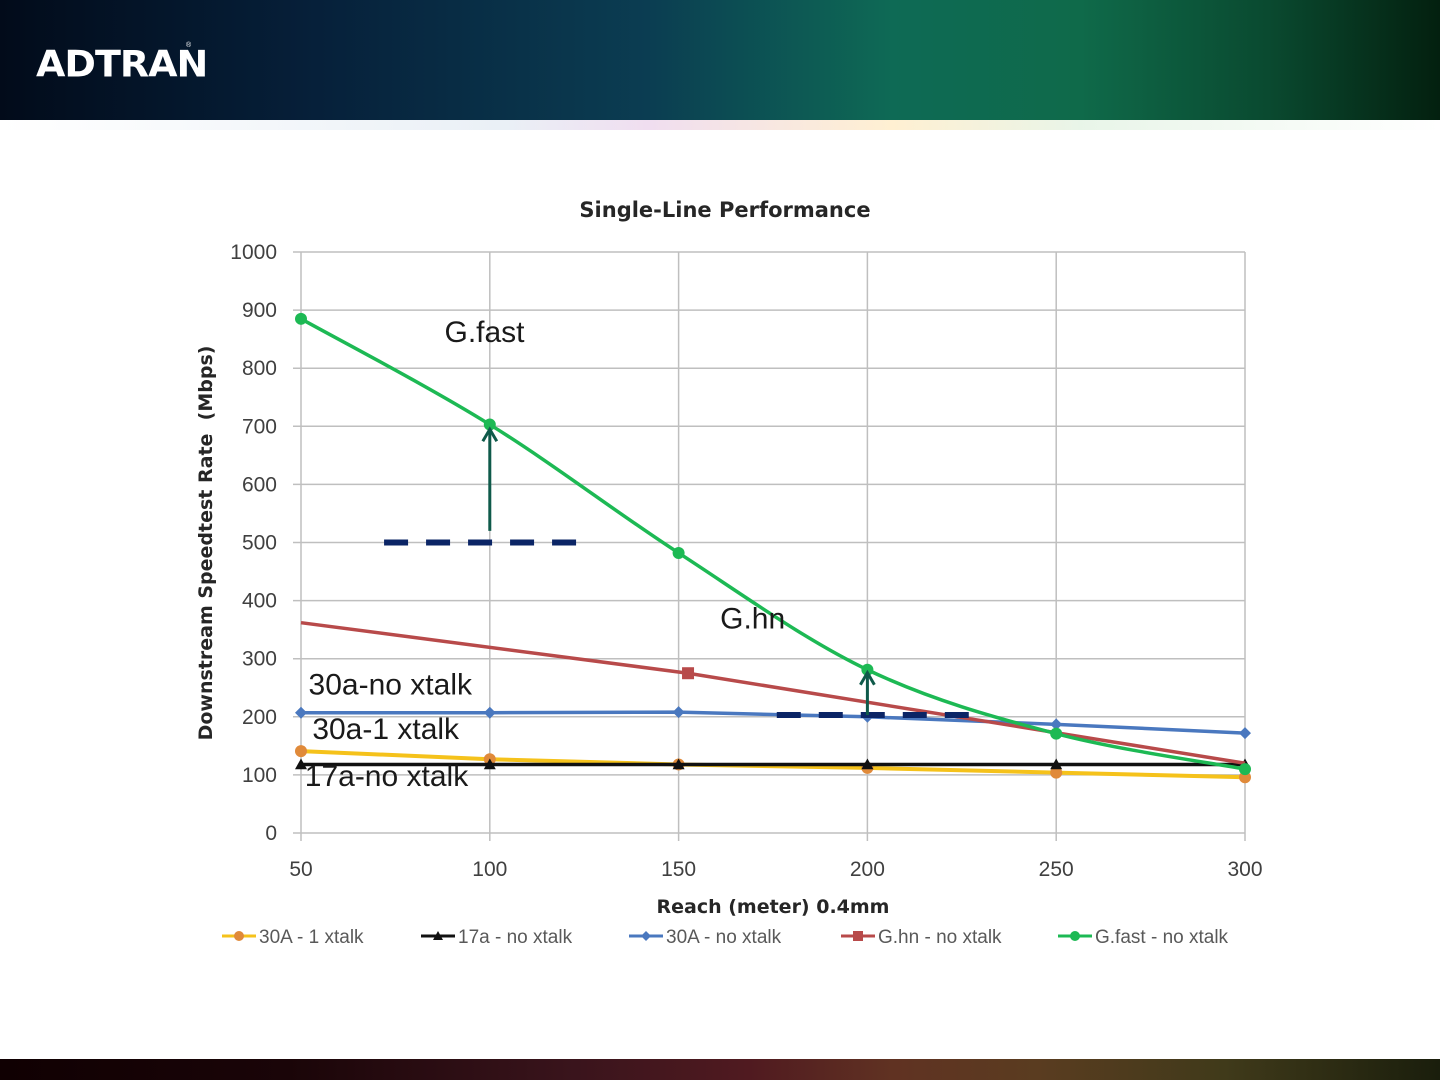 This screenshot has height=1080, width=1440. What do you see at coordinates (259, 543) in the screenshot?
I see `y-tick-label: 500` at bounding box center [259, 543].